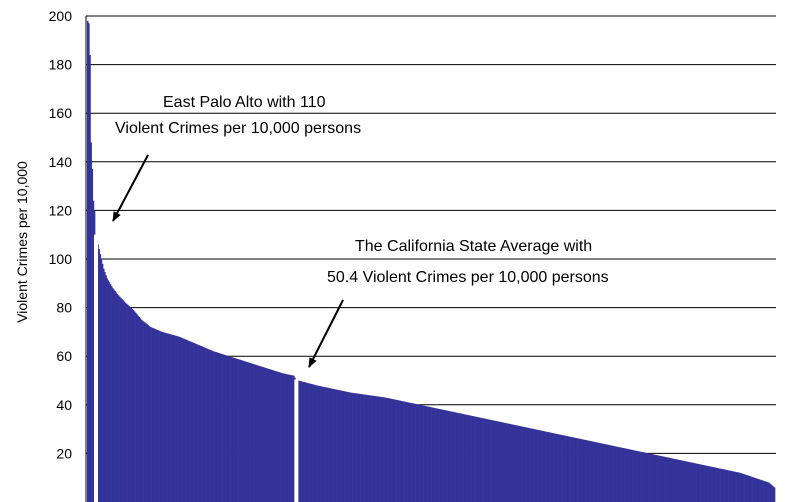 The width and height of the screenshot is (790, 502). I want to click on y-tick-label: 200, so click(61, 16).